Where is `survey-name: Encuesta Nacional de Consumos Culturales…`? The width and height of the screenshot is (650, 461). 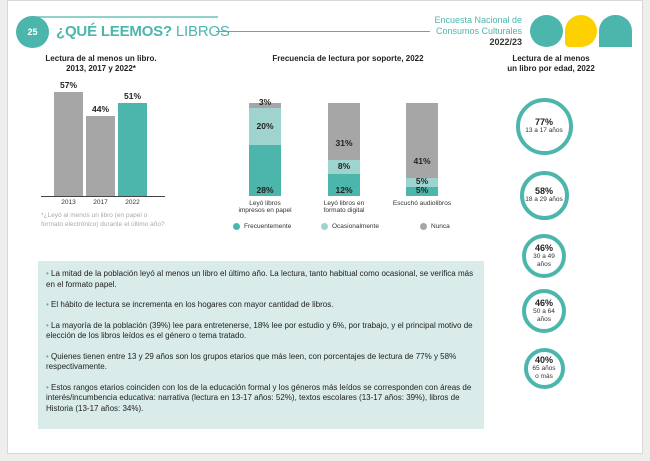 survey-name: Encuesta Nacional de Consumos Culturales… is located at coordinates (470, 31).